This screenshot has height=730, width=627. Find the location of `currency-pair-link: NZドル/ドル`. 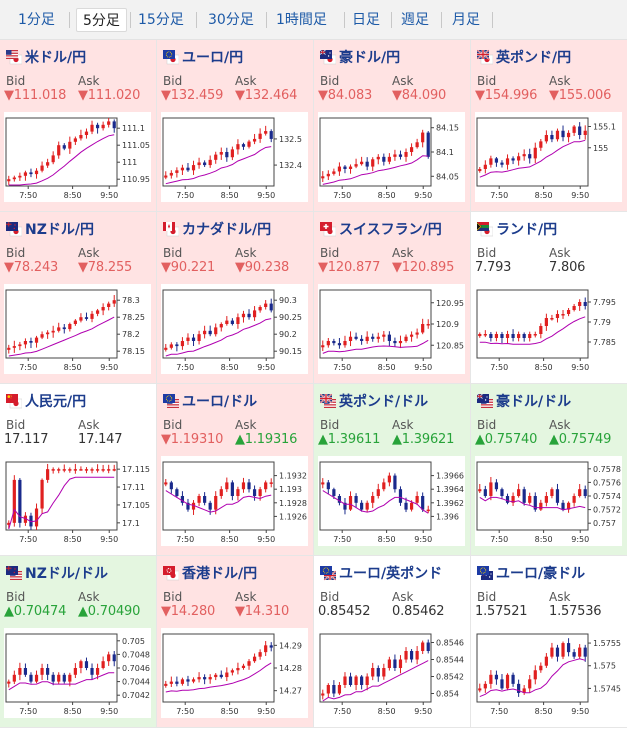

currency-pair-link: NZドル/ドル is located at coordinates (57, 573).